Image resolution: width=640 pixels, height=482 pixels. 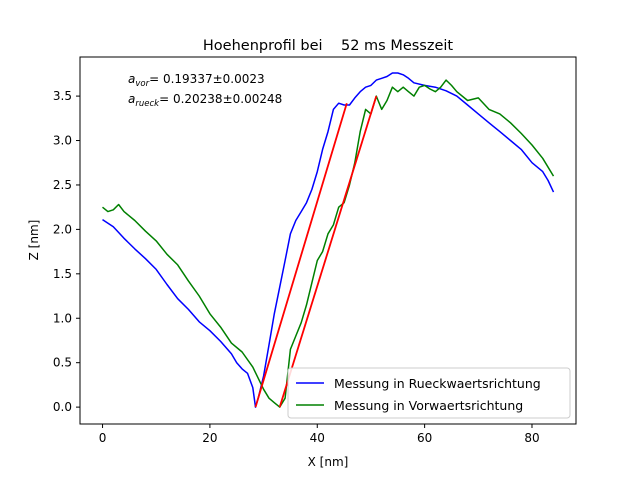 I want to click on annotation-rueck: arueck= 0.20238±0.00248, so click(x=205, y=100).